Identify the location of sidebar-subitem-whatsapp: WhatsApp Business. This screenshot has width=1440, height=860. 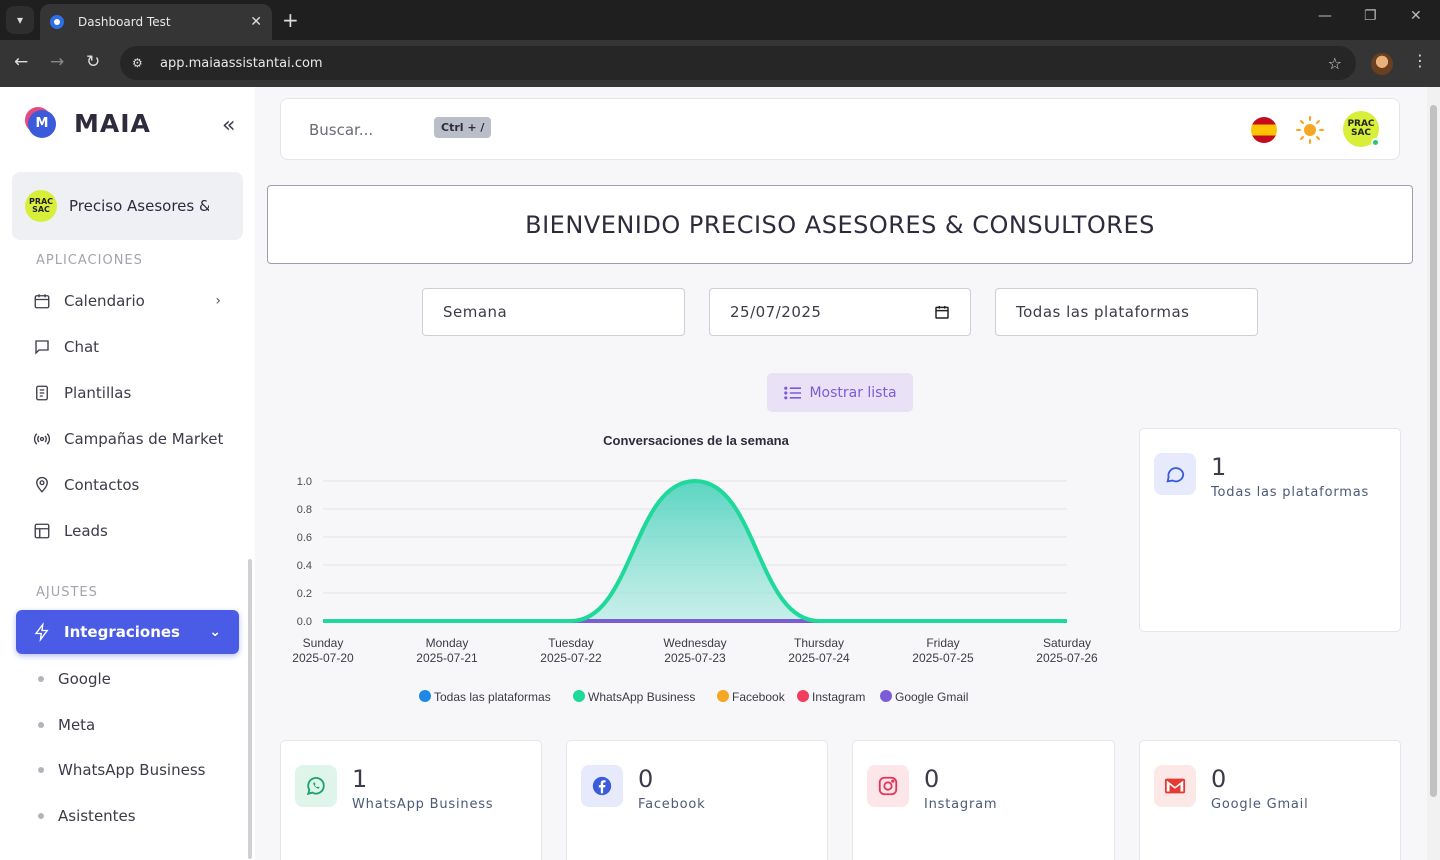
(121, 770).